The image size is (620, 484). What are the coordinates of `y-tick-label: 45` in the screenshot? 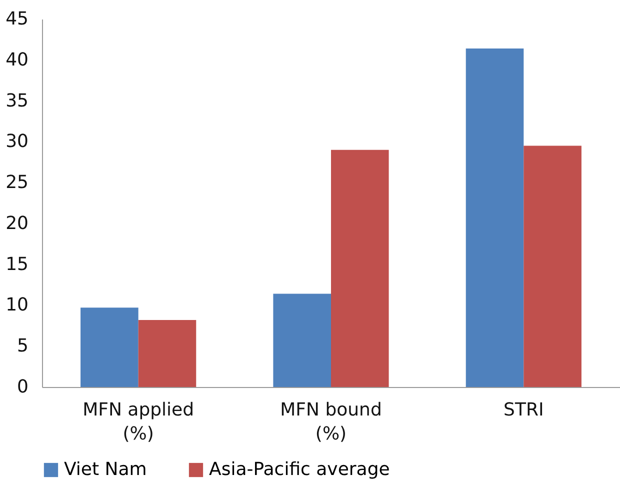 It's located at (17, 19).